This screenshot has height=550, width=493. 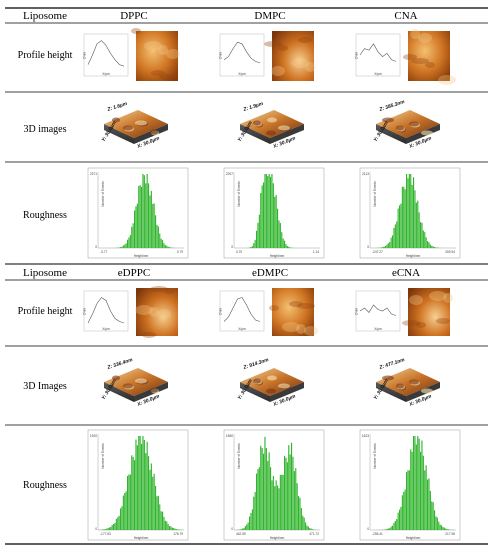 I want to click on histogram-y-top: 1623, so click(x=365, y=436).